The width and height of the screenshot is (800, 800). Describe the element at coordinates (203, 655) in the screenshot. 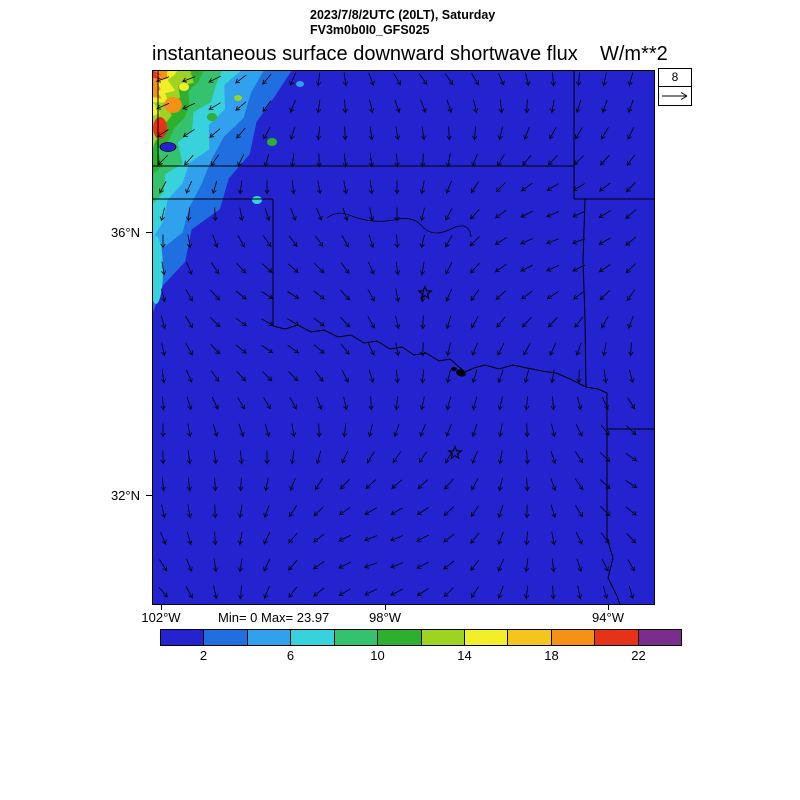

I see `colorbar-tick-label: 2` at that location.